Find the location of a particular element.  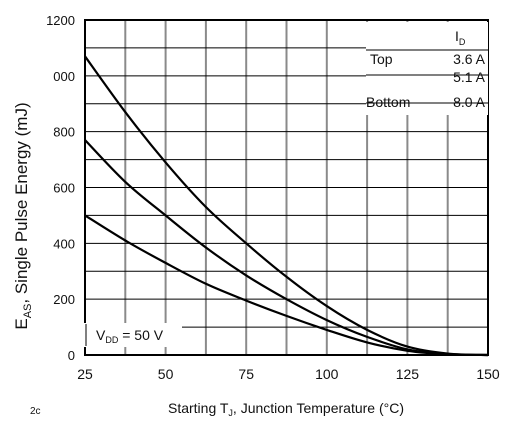

x-tick-label: 75 is located at coordinates (246, 374).